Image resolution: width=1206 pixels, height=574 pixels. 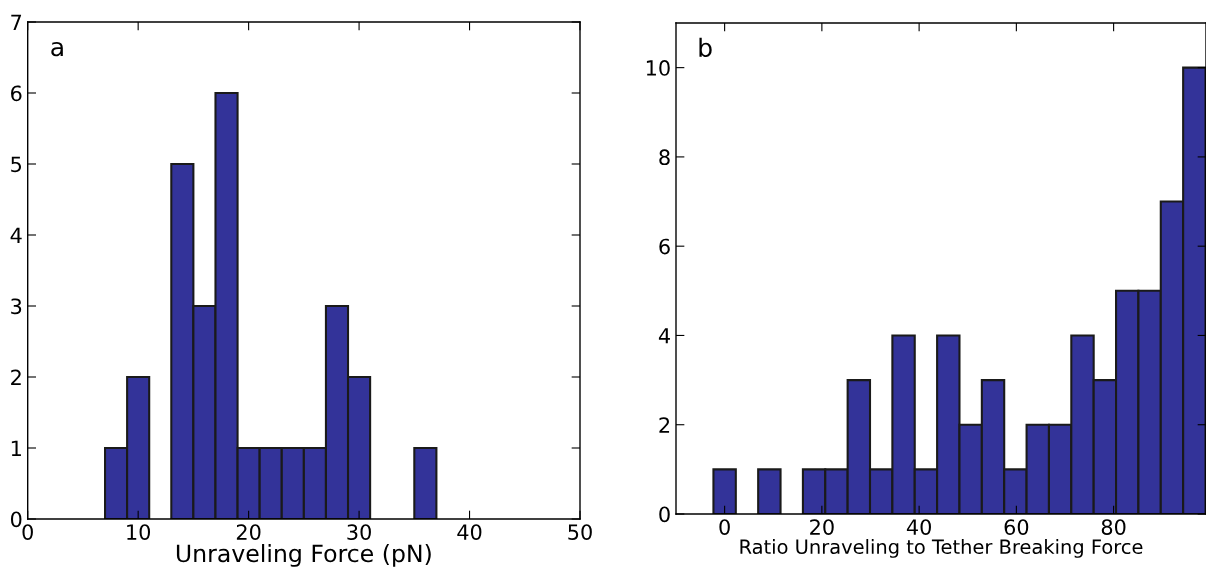 I want to click on annotation: a, so click(x=57, y=49).